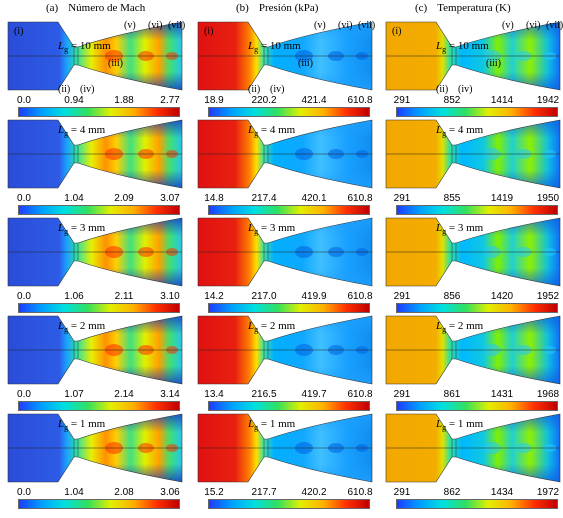 The height and width of the screenshot is (518, 563). I want to click on temperature-column-header: (c) Temperatura (K), so click(463, 8).